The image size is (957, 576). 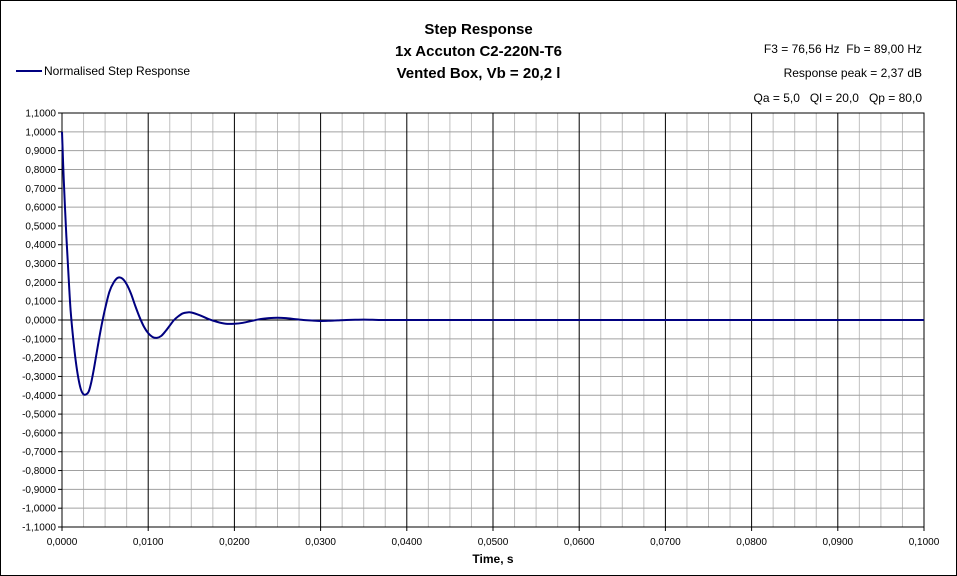 I want to click on y-tick-label: -0,5000, so click(x=39, y=415).